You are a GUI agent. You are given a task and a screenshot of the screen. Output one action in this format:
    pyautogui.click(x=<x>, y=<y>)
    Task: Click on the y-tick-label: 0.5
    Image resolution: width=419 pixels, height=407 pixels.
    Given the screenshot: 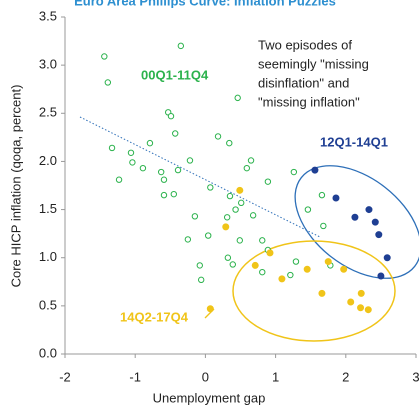 What is the action you would take?
    pyautogui.click(x=48, y=304)
    